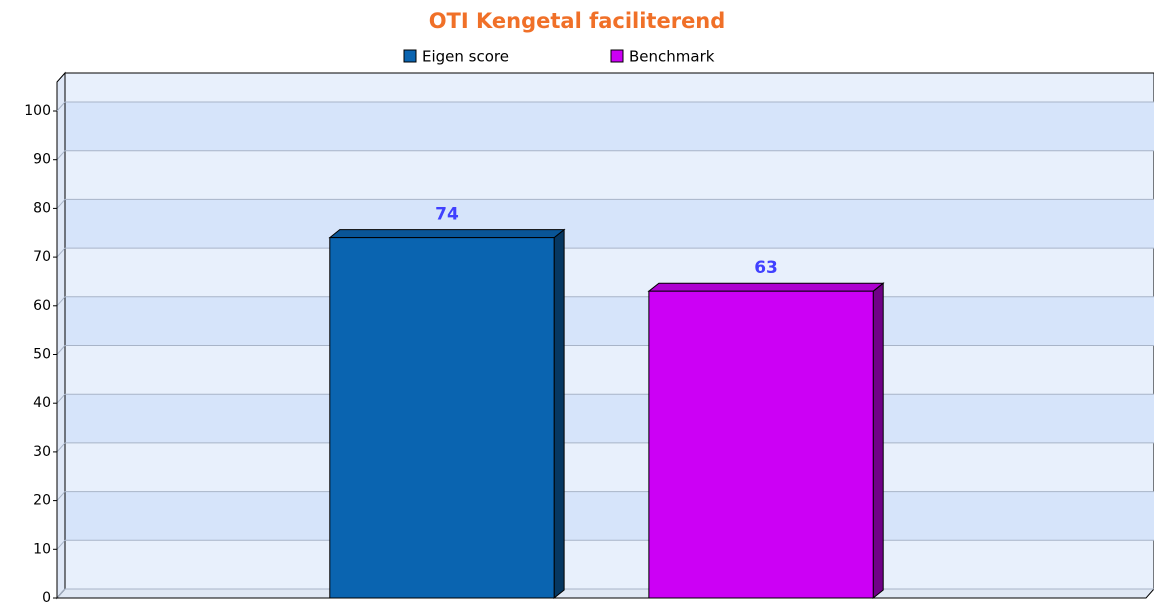 Image resolution: width=1154 pixels, height=605 pixels. What do you see at coordinates (37, 111) in the screenshot?
I see `y-tick-label: 100` at bounding box center [37, 111].